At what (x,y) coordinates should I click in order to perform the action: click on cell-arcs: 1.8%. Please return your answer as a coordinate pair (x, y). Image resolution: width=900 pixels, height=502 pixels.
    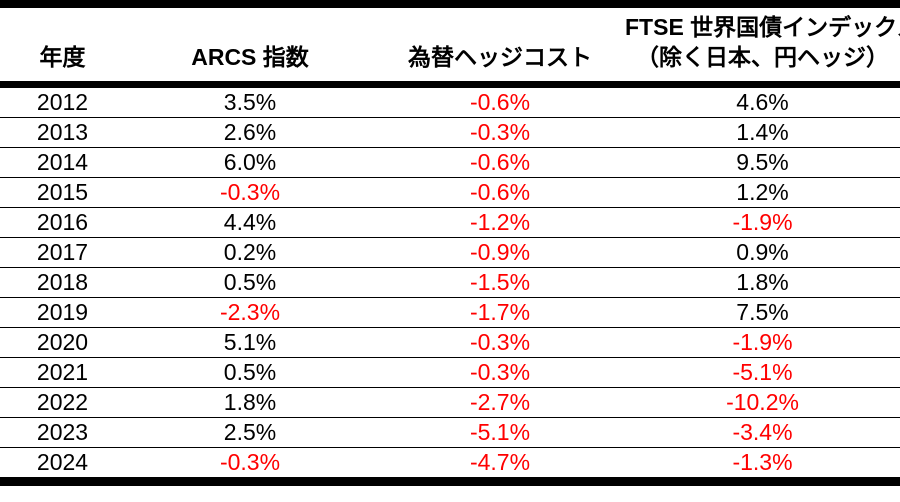
    Looking at the image, I should click on (250, 402).